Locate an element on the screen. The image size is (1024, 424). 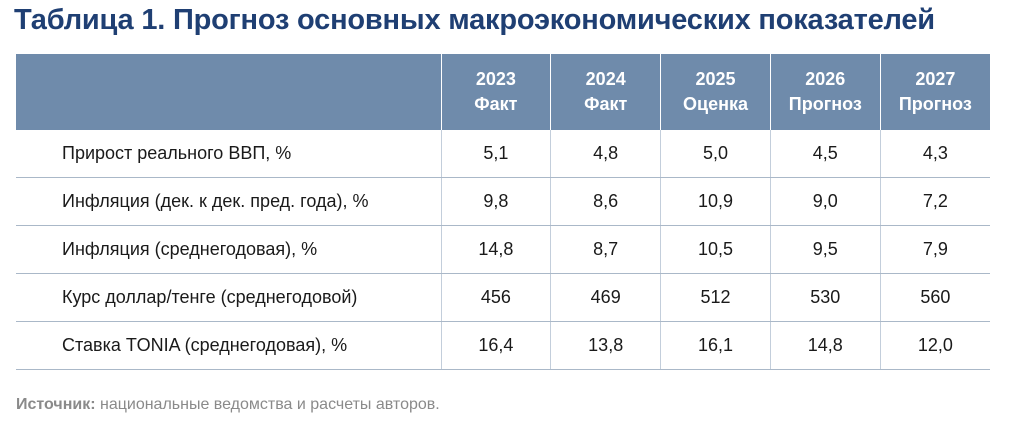
column-header-year: 2024 is located at coordinates (605, 79).